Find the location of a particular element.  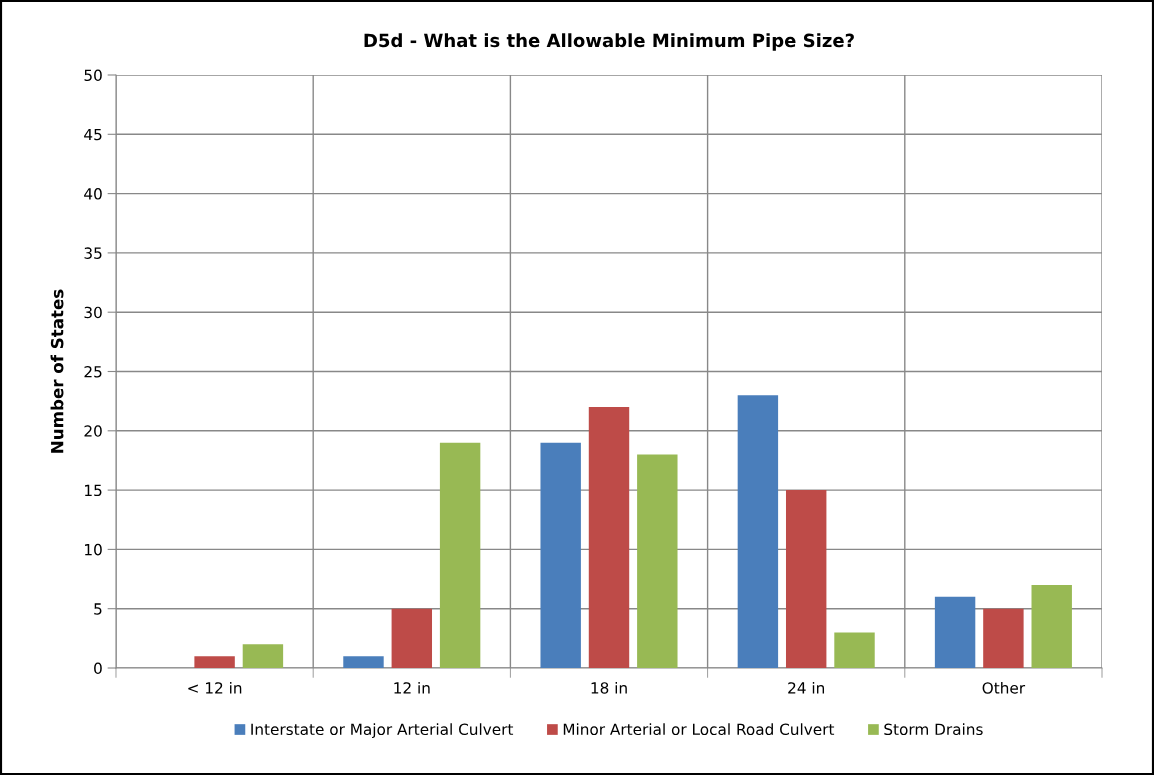

y-tick-label: 25 is located at coordinates (93, 371).